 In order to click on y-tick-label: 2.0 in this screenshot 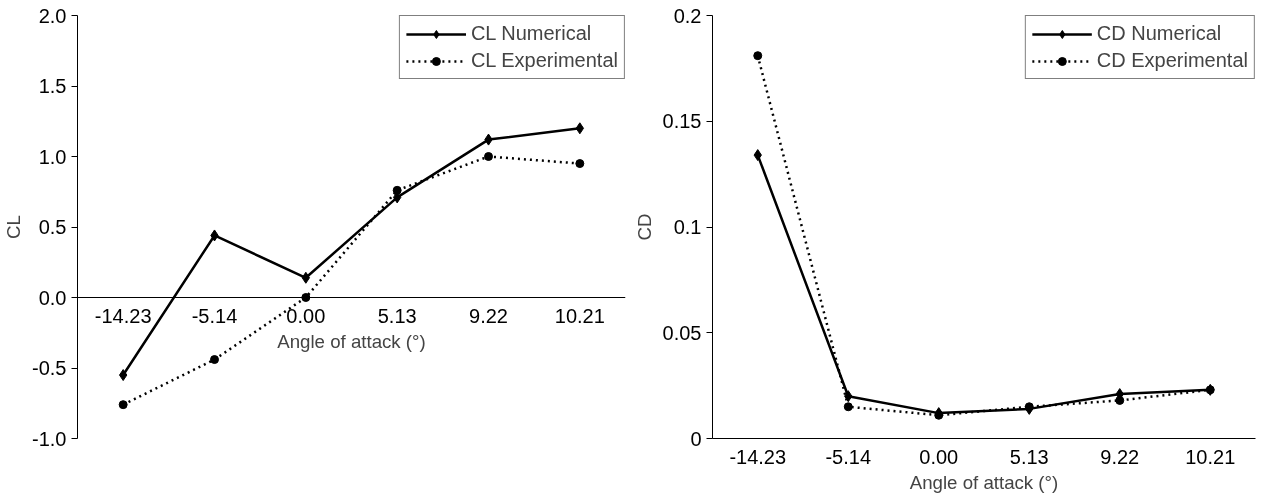, I will do `click(52, 15)`.